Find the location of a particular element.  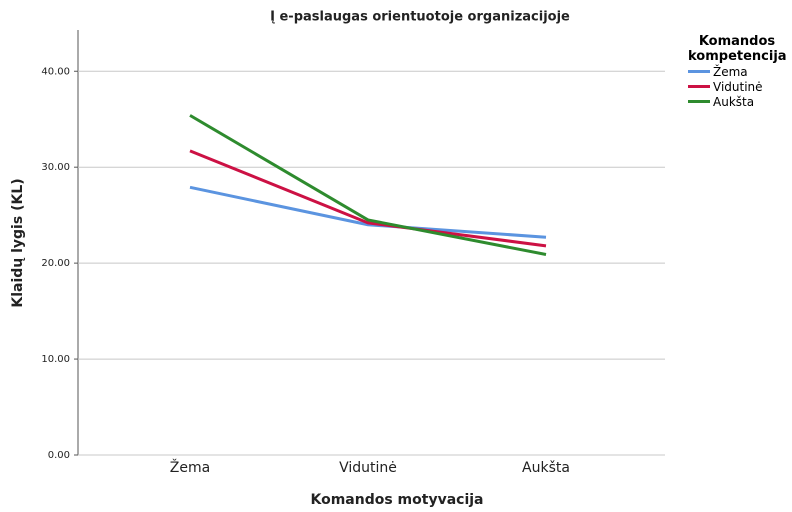

legend-label: Aukšta is located at coordinates (734, 101).